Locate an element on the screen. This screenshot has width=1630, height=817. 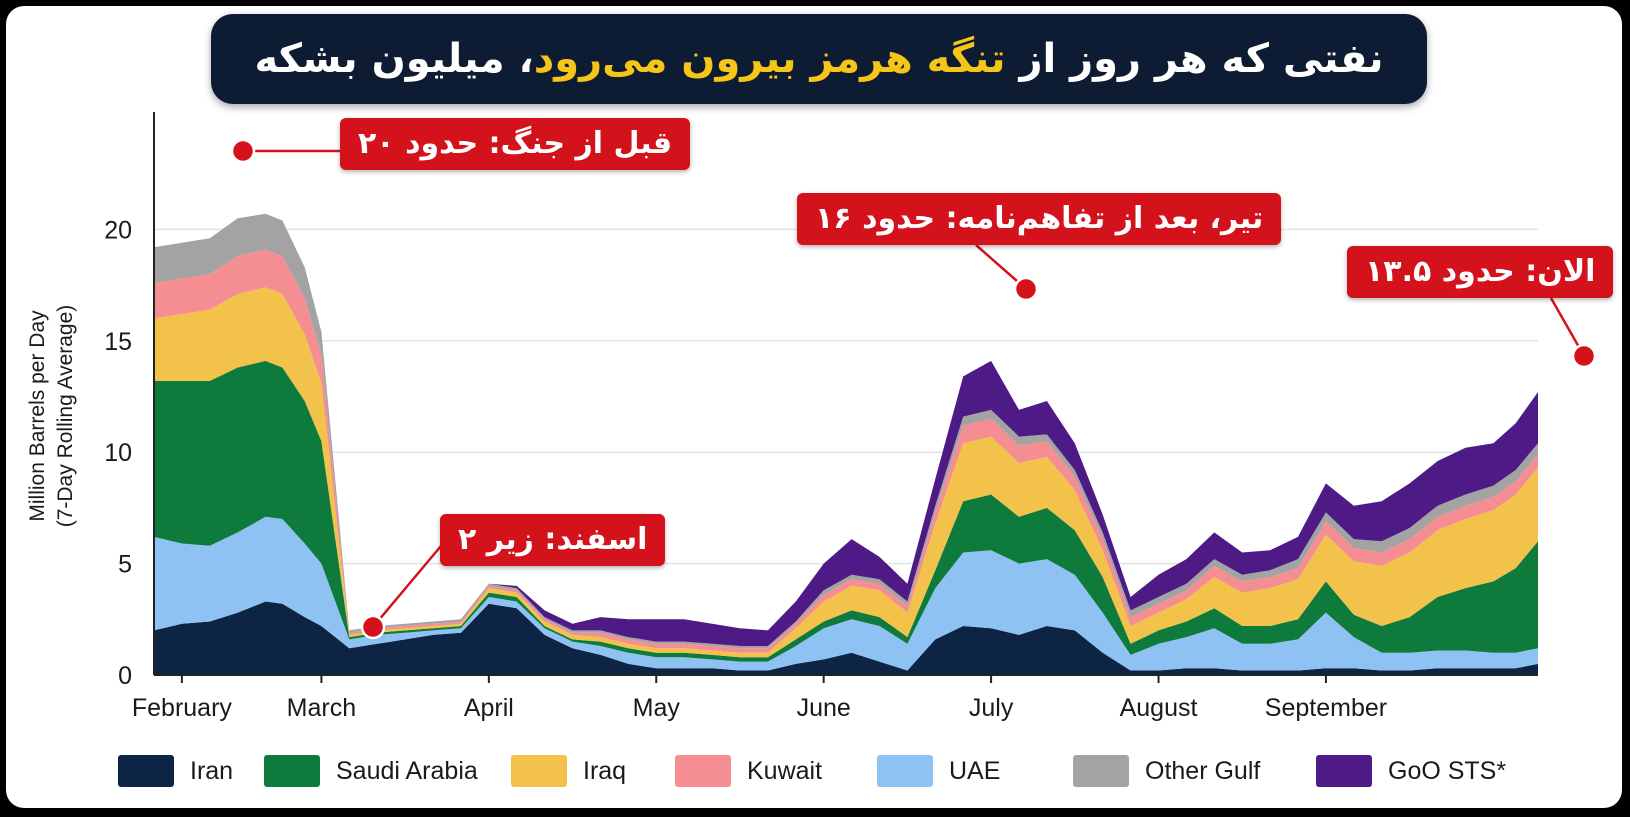
x-tick-label: August is located at coordinates (1159, 708).